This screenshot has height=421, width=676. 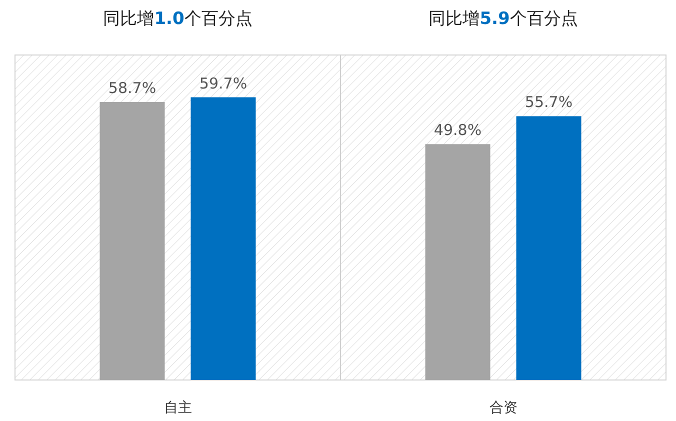 What do you see at coordinates (548, 102) in the screenshot?
I see `data-label: 55.7%` at bounding box center [548, 102].